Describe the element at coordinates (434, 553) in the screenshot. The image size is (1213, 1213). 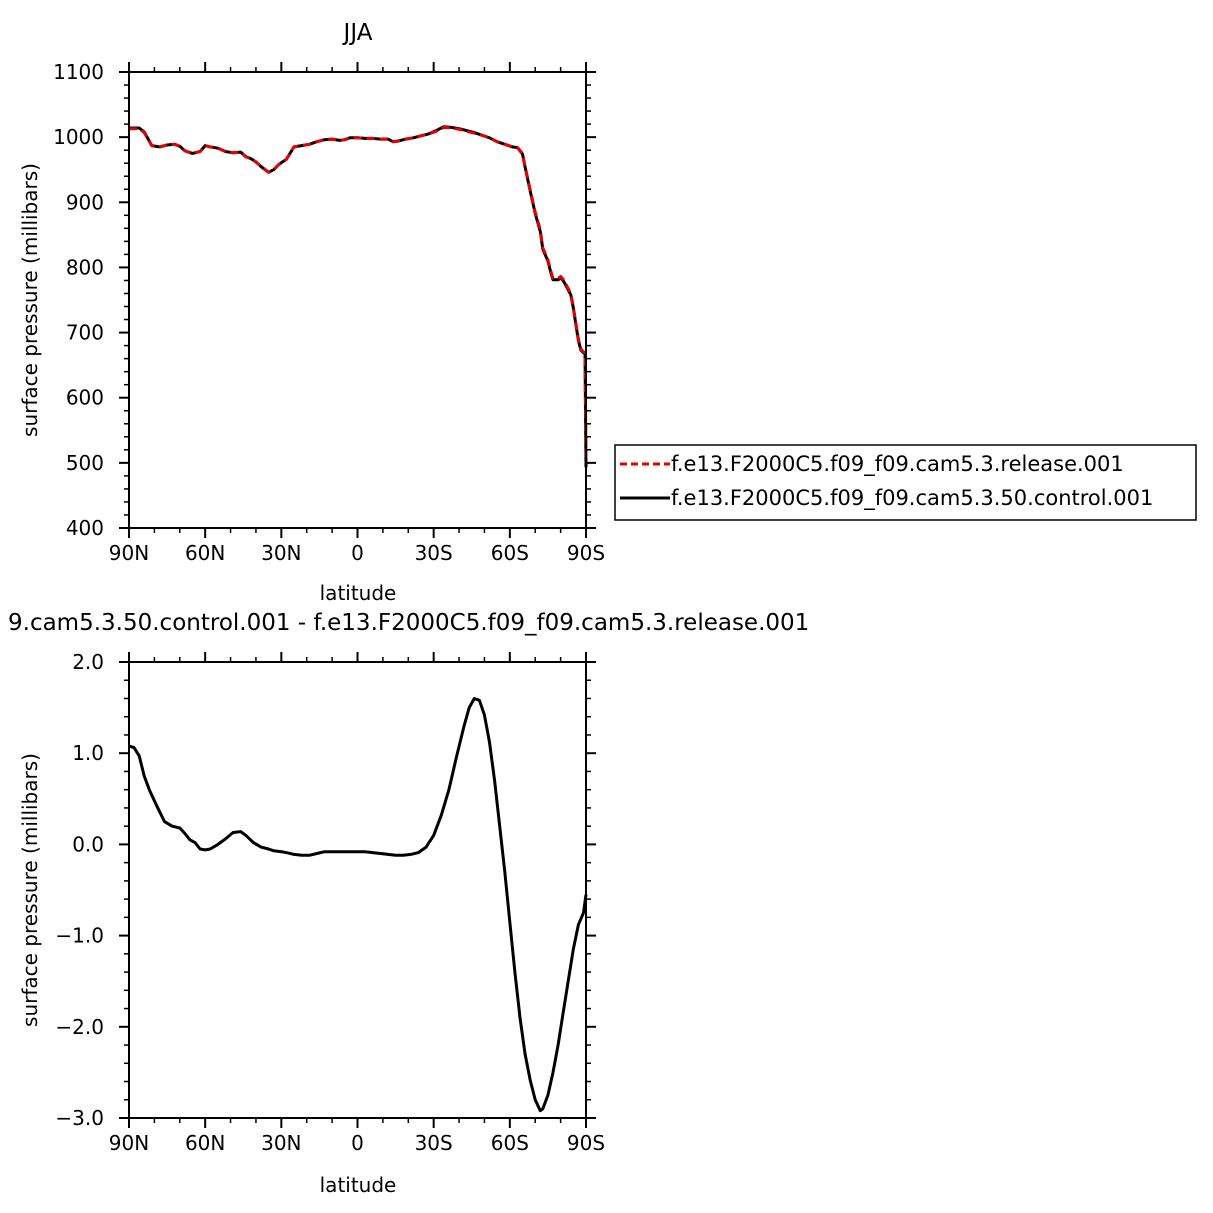
I see `top-x-tick-label: 30S` at that location.